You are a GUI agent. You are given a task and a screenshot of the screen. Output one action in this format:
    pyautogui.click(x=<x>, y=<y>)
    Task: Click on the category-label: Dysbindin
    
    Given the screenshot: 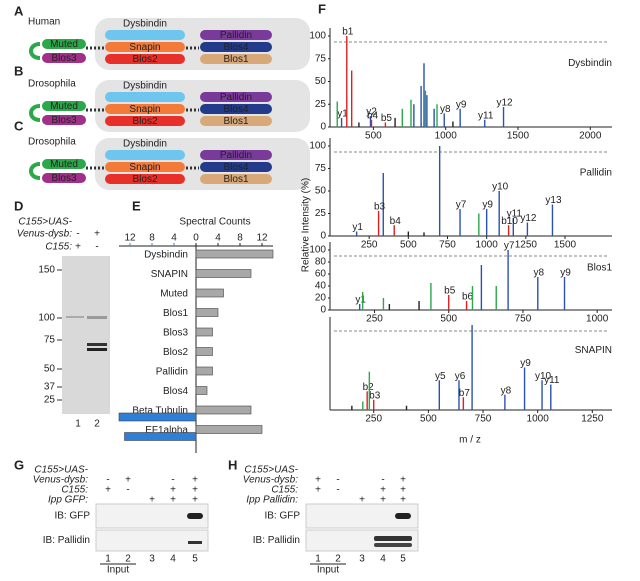 What is the action you would take?
    pyautogui.click(x=166, y=255)
    